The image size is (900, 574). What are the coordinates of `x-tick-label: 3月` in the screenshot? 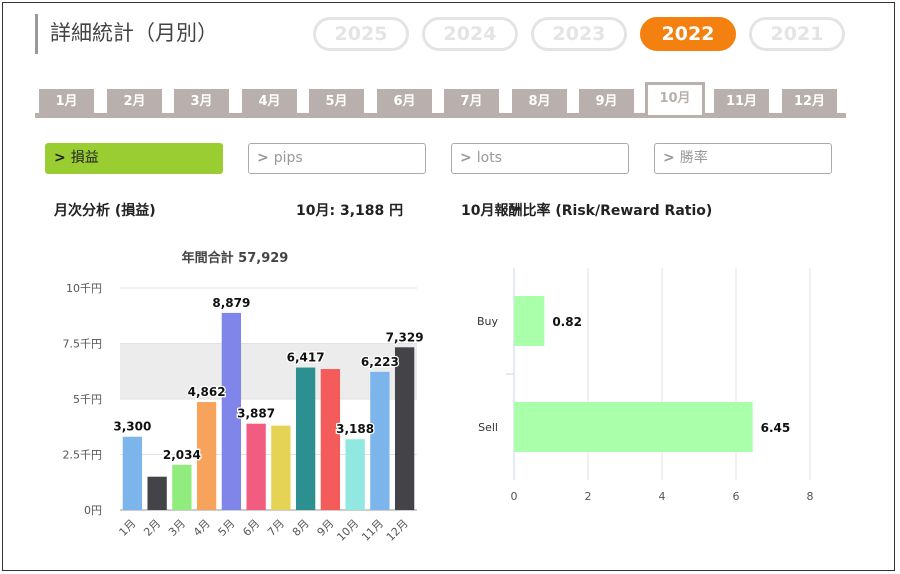 It's located at (177, 528).